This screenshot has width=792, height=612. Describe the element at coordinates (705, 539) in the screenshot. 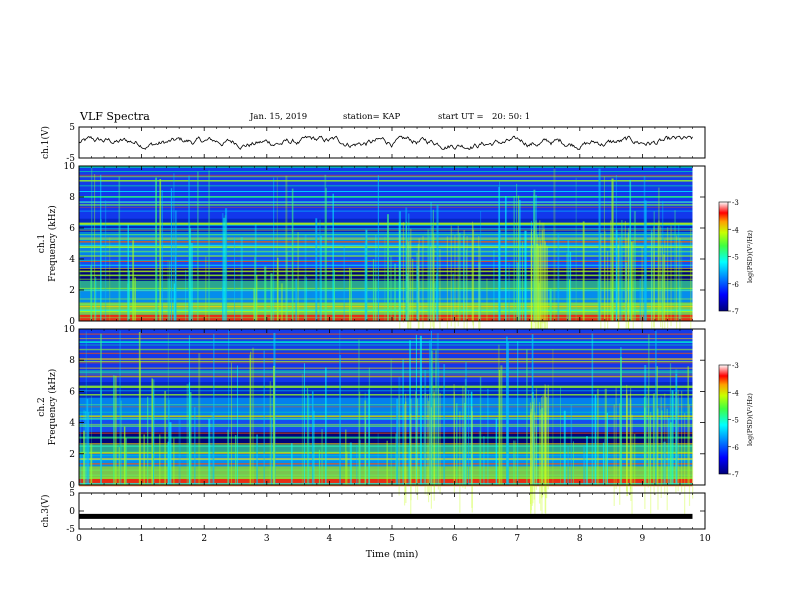

I see `x-tick-label-10: 10` at that location.